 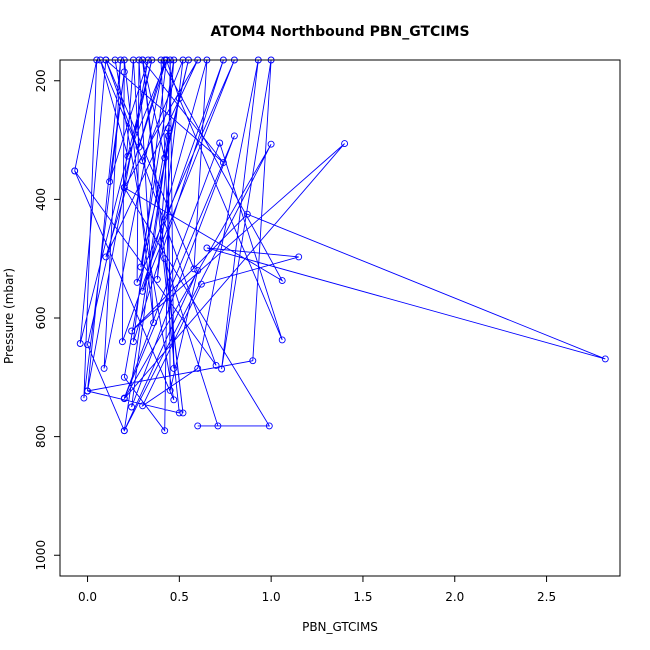 What do you see at coordinates (87, 597) in the screenshot?
I see `x-tick-label: 0.0` at bounding box center [87, 597].